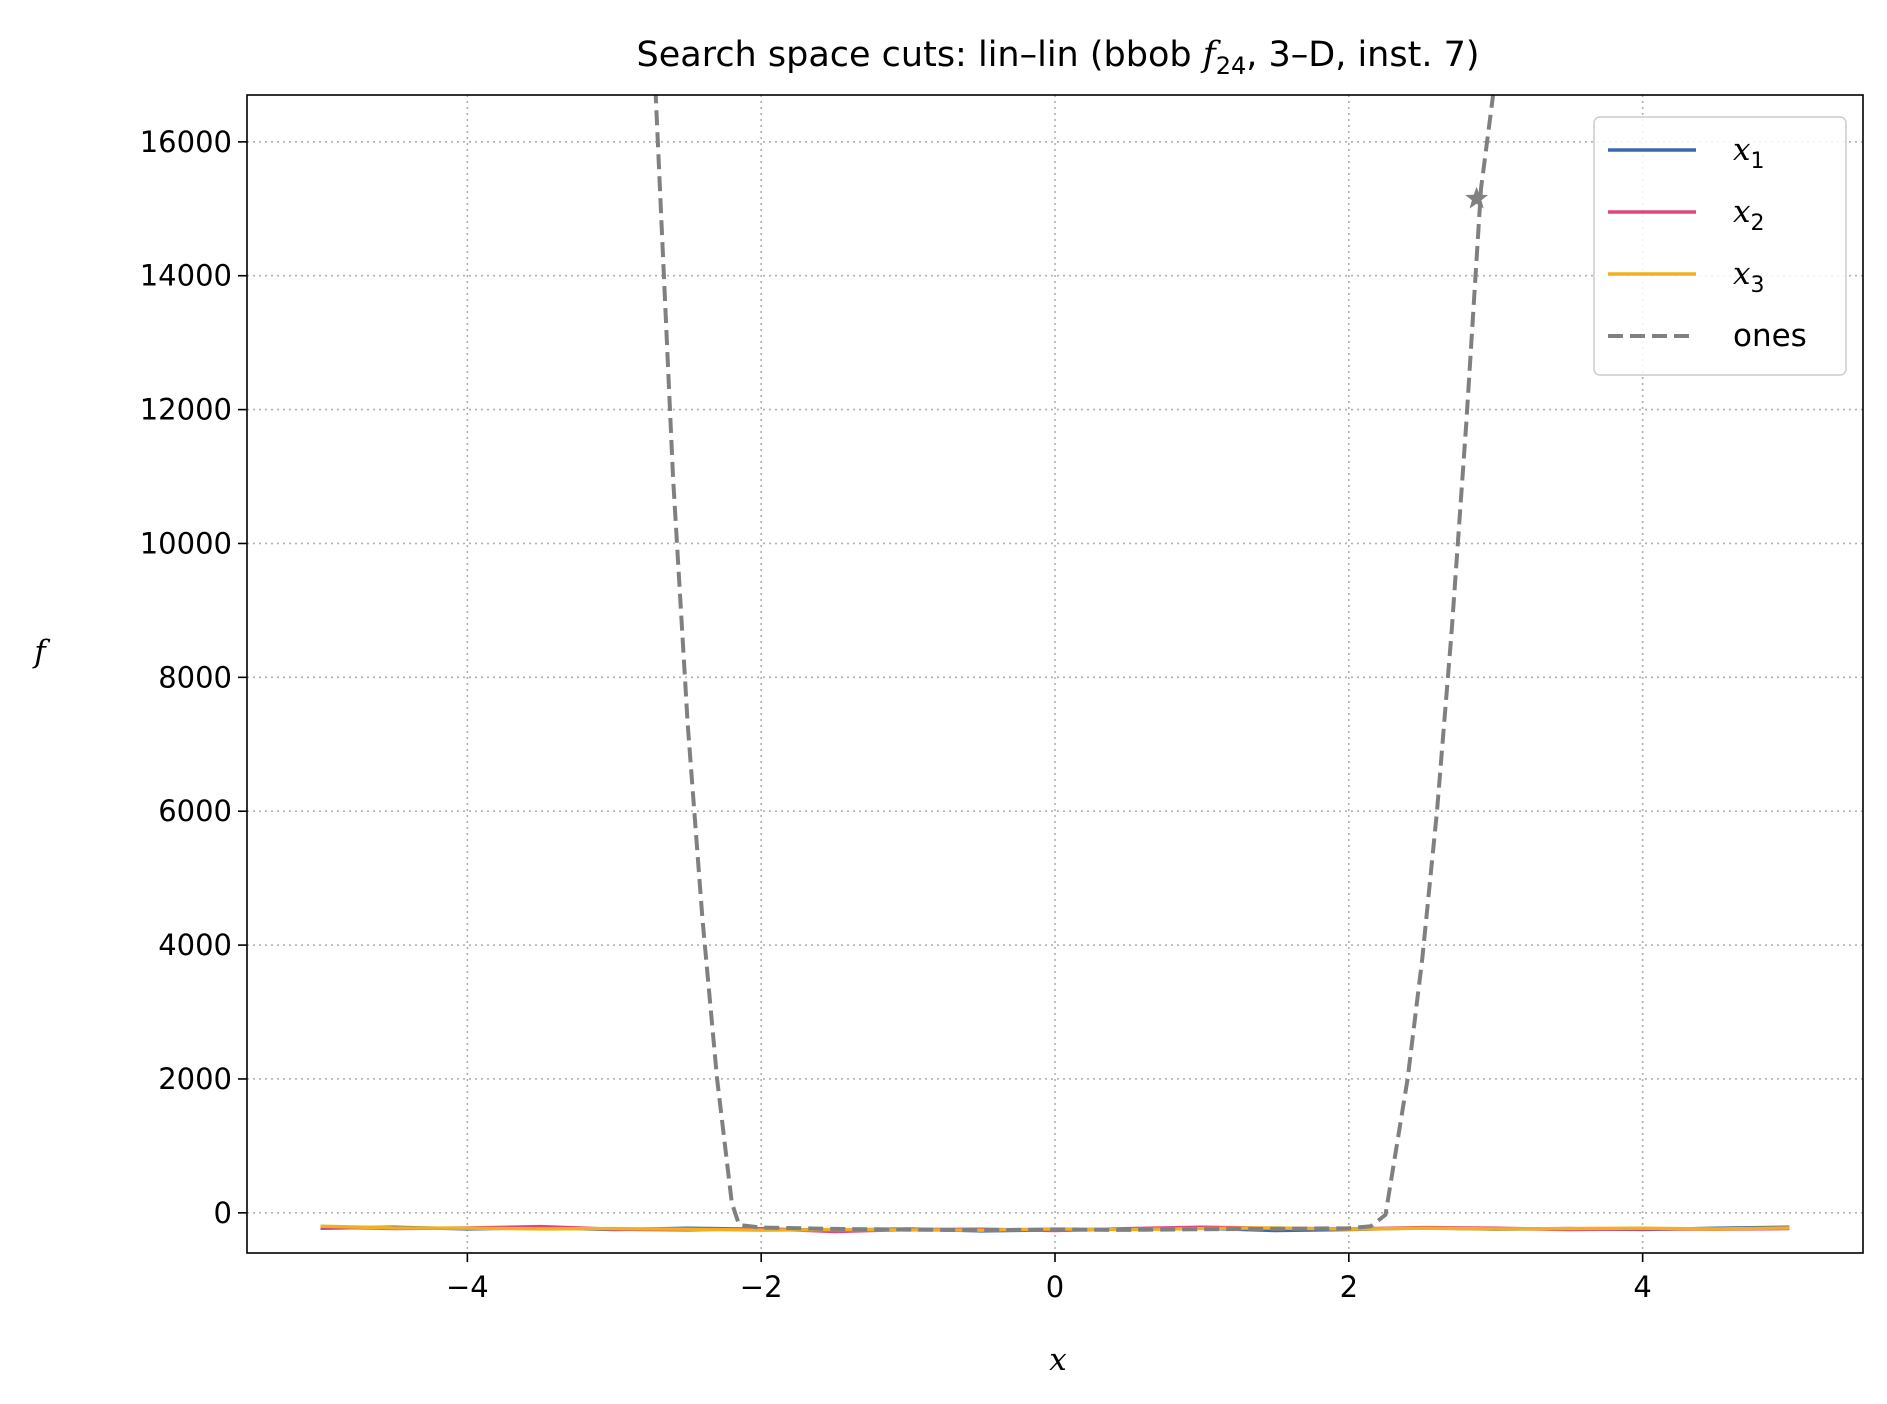 The image size is (1887, 1404). Describe the element at coordinates (195, 677) in the screenshot. I see `y-tick-label: 8000` at that location.